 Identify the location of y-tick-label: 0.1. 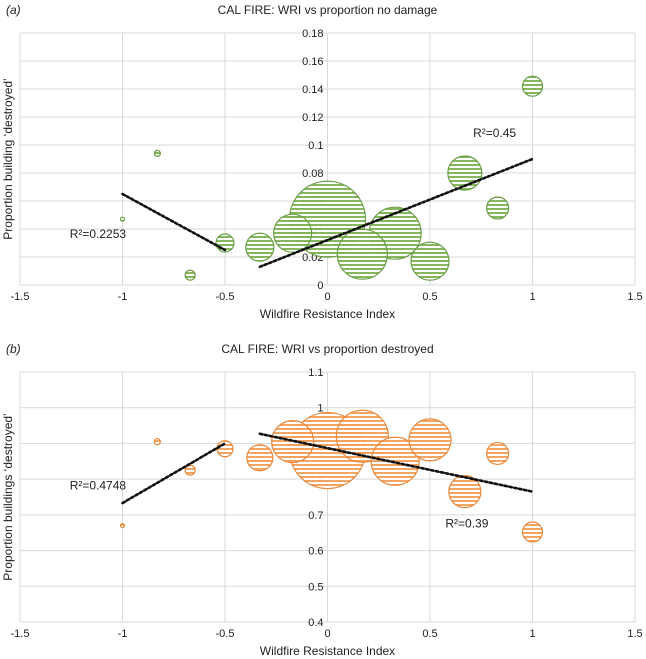
(315, 146).